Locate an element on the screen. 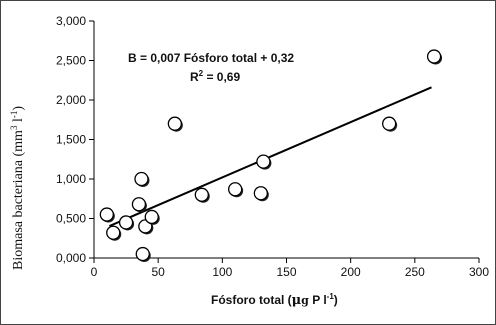 The height and width of the screenshot is (325, 496). x-tick-label: 0 is located at coordinates (94, 272).